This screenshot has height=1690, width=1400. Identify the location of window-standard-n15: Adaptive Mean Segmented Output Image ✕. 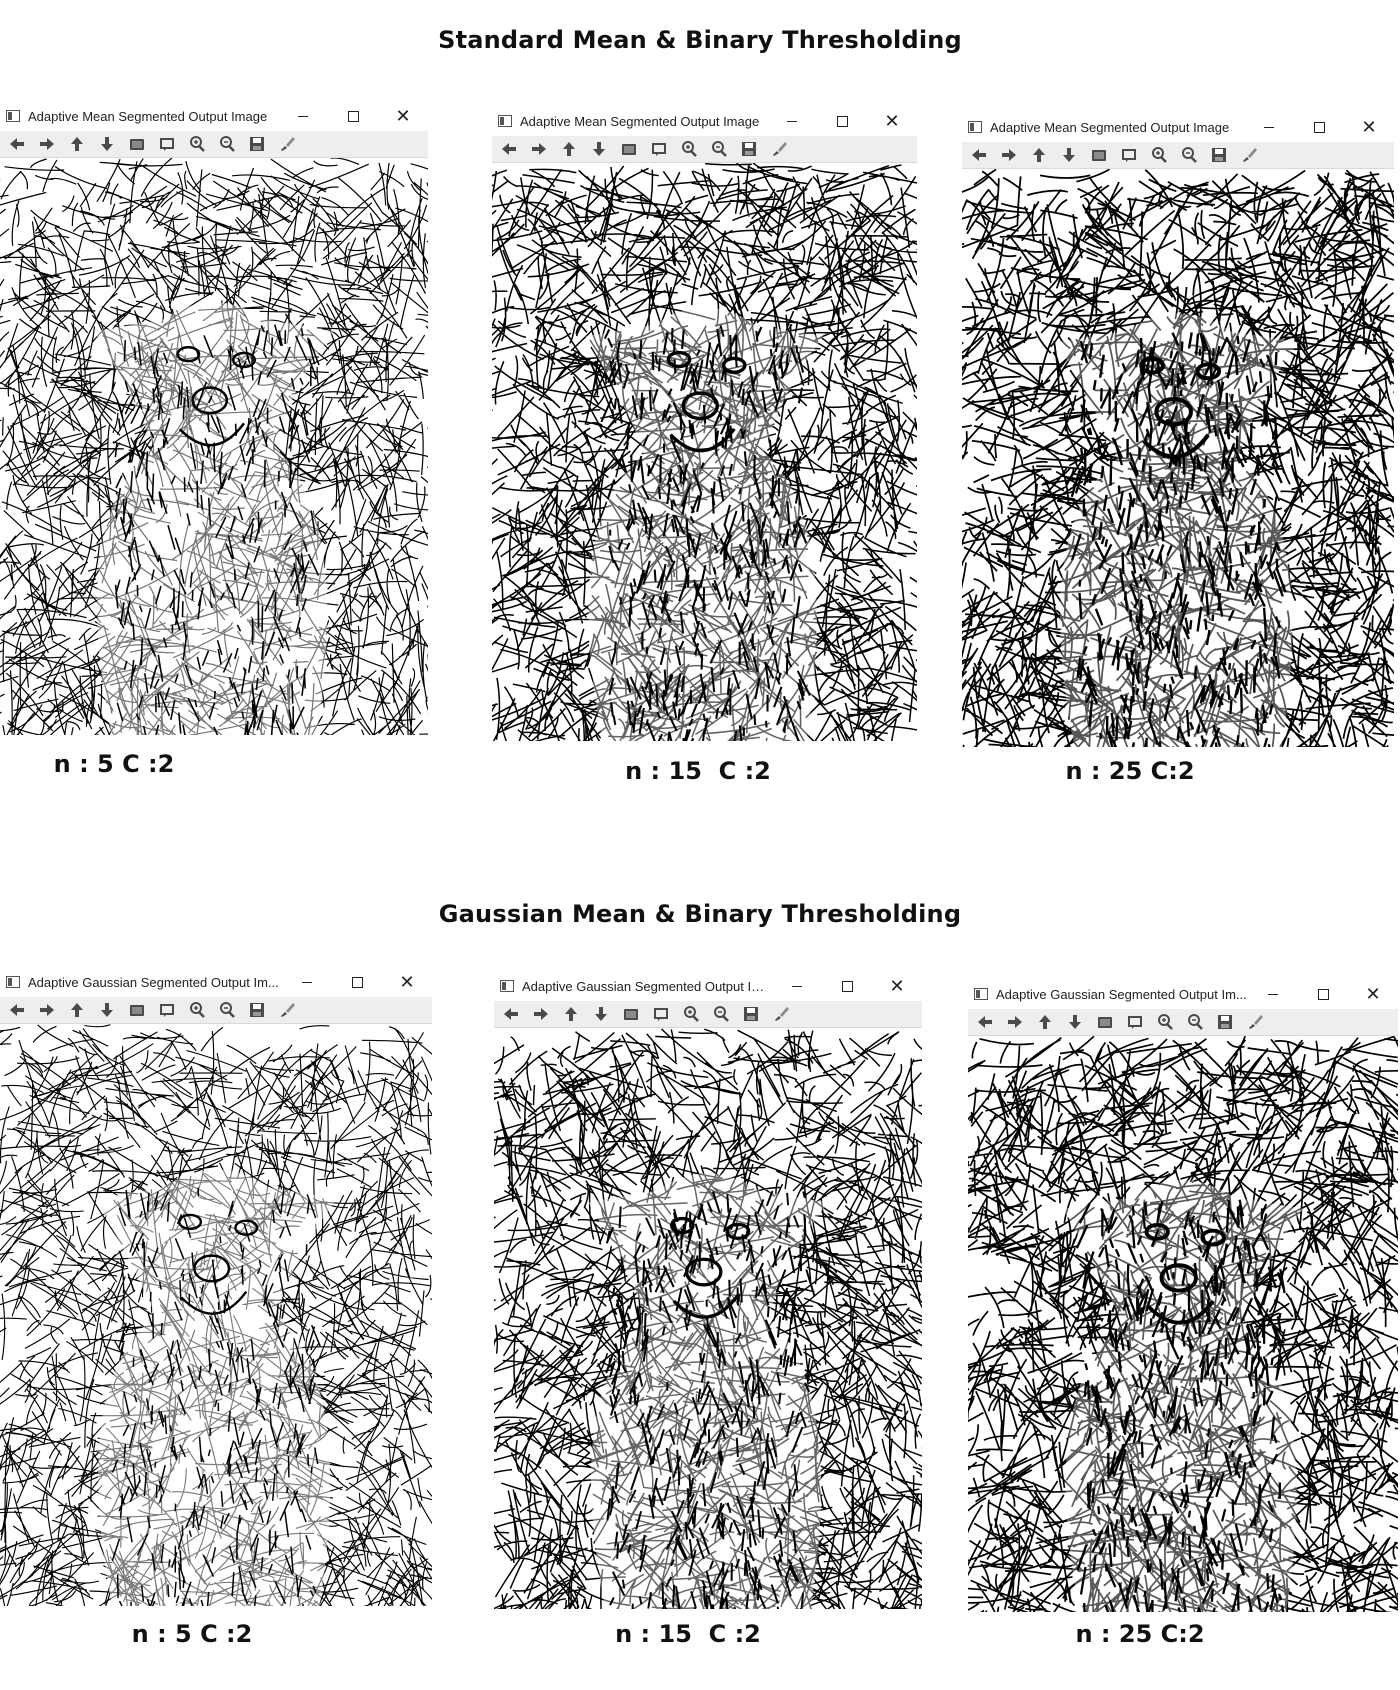
(704, 423).